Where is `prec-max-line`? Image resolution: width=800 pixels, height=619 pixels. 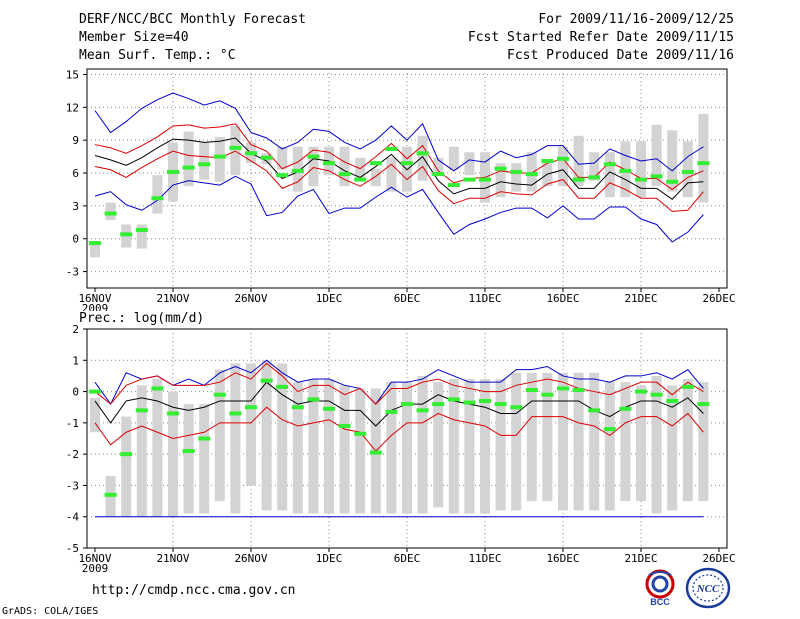
prec-max-line is located at coordinates (399, 382).